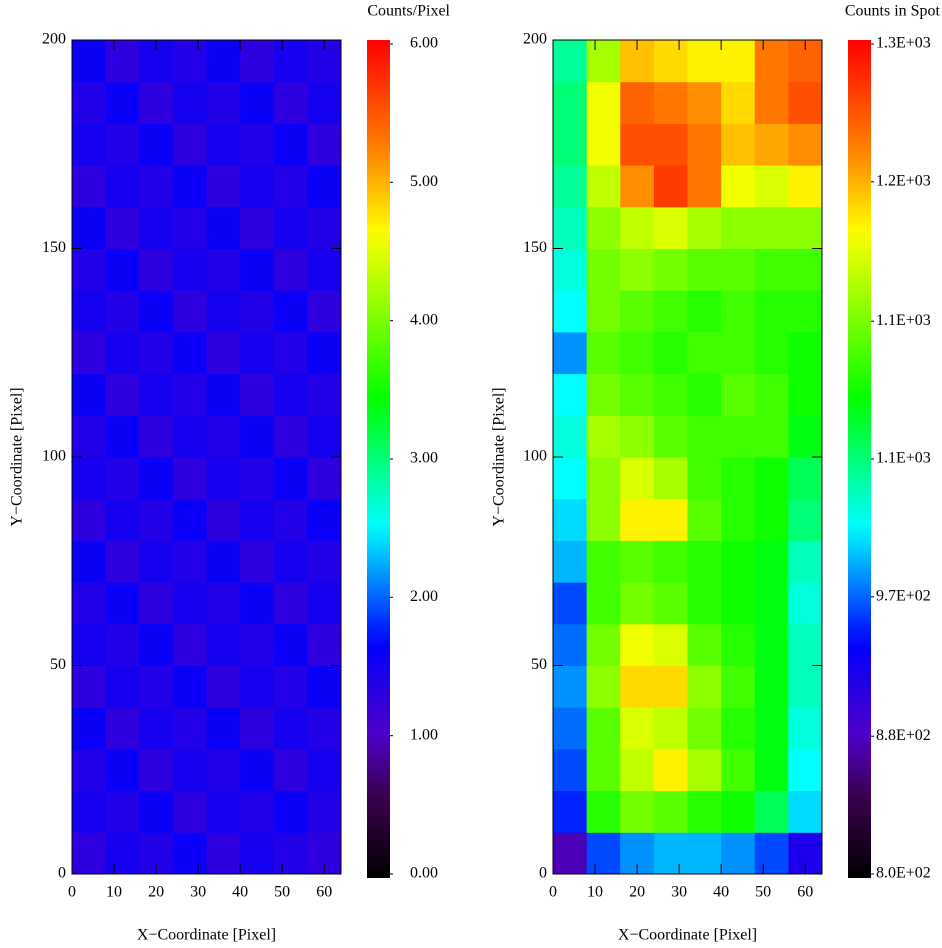 The height and width of the screenshot is (948, 942). What do you see at coordinates (859, 459) in the screenshot?
I see `colorbar` at bounding box center [859, 459].